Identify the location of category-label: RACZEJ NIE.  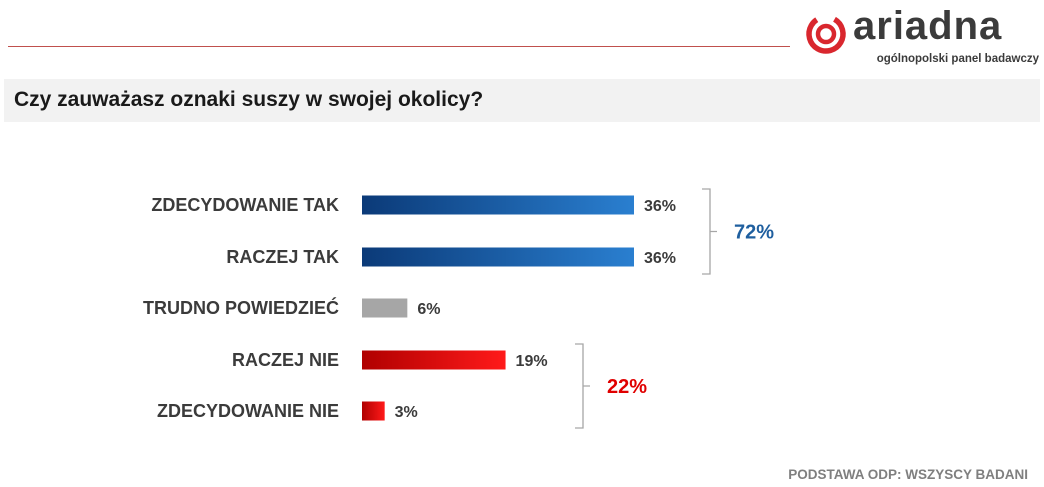
(285, 360).